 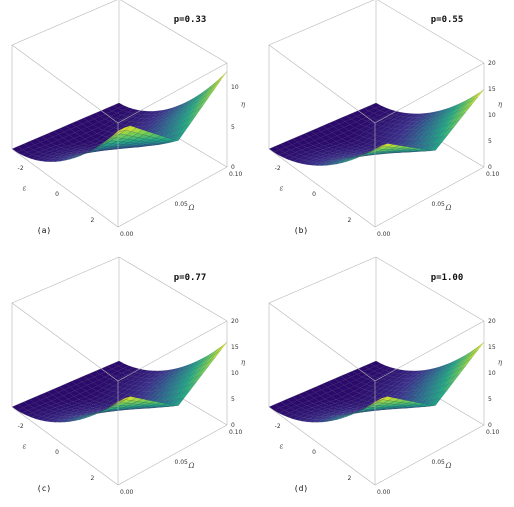 What do you see at coordinates (301, 230) in the screenshot?
I see `panel-tag: (b)` at bounding box center [301, 230].